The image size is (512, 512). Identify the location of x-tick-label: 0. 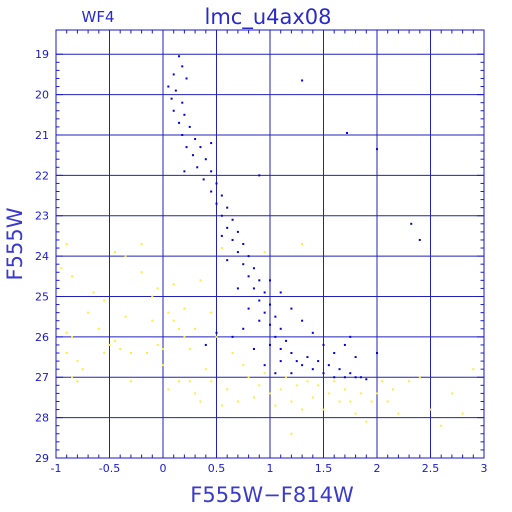
(163, 468).